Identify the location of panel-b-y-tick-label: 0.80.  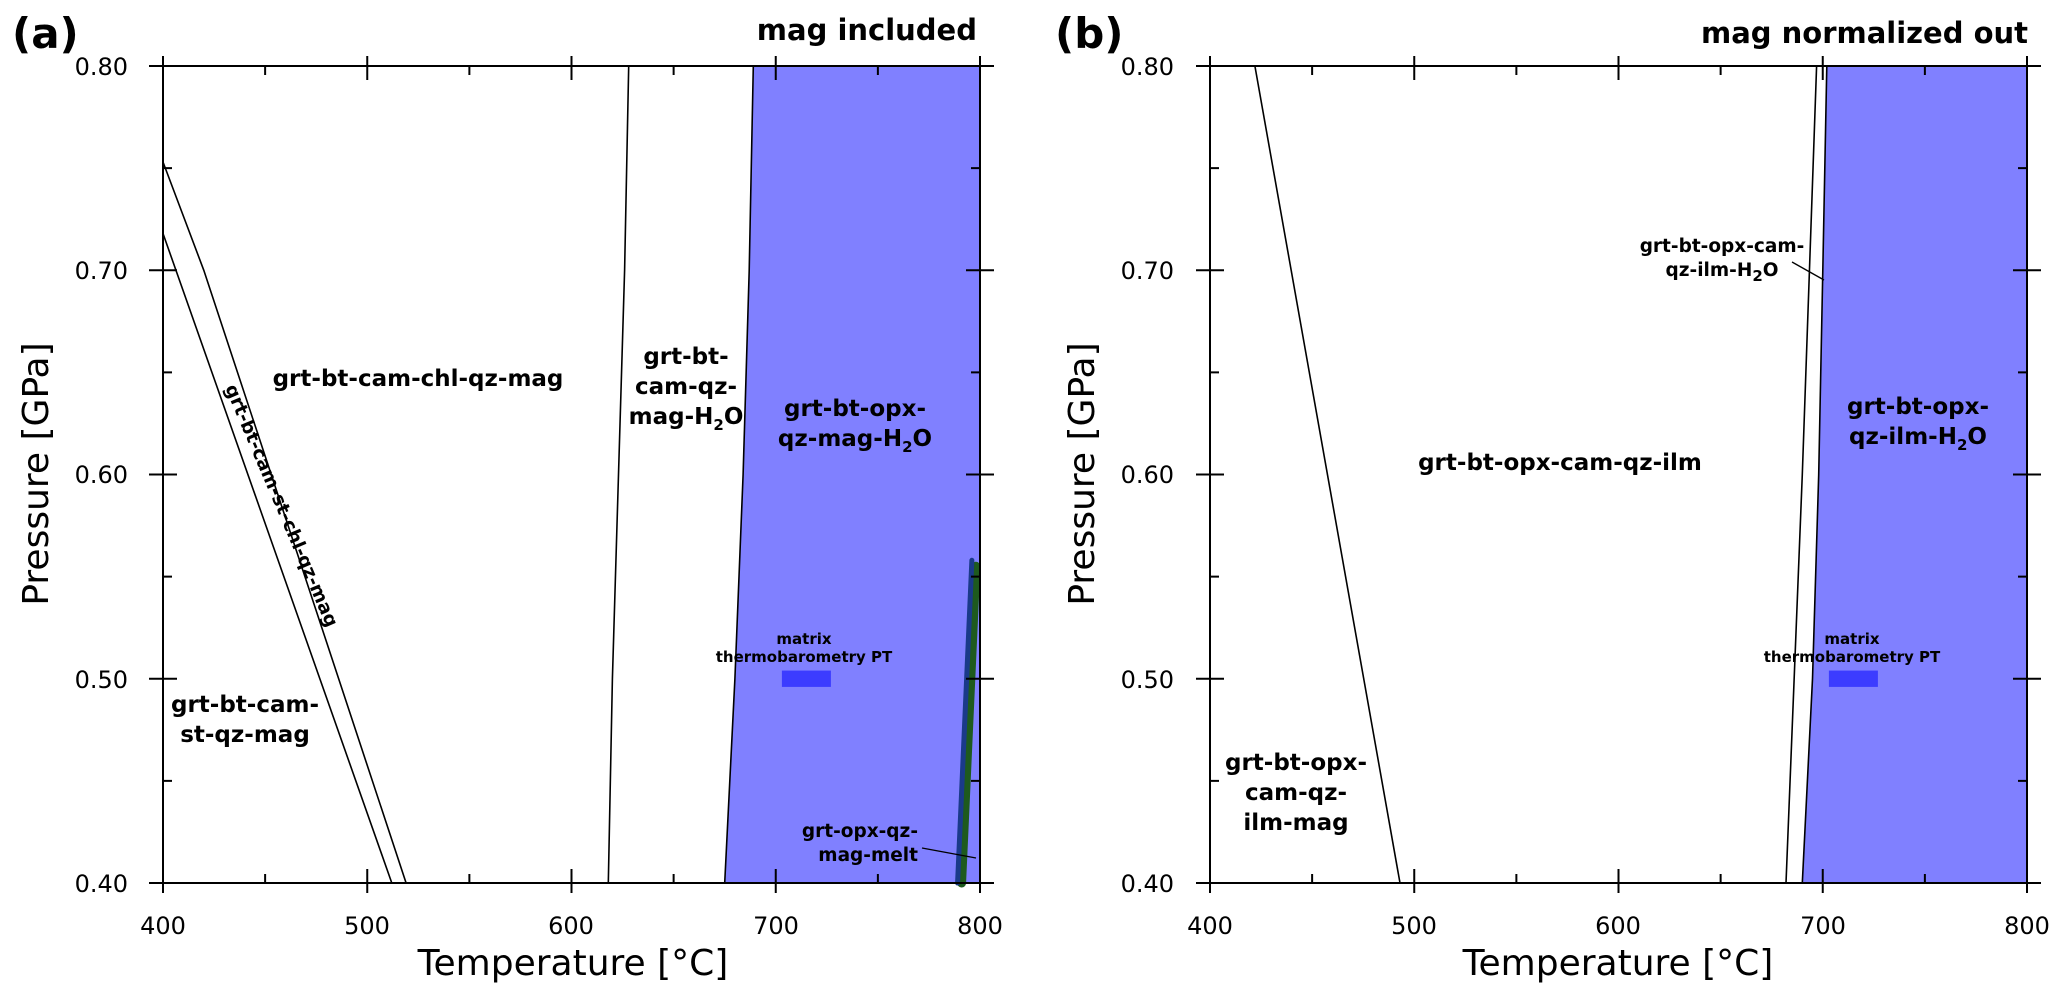
(1147, 67).